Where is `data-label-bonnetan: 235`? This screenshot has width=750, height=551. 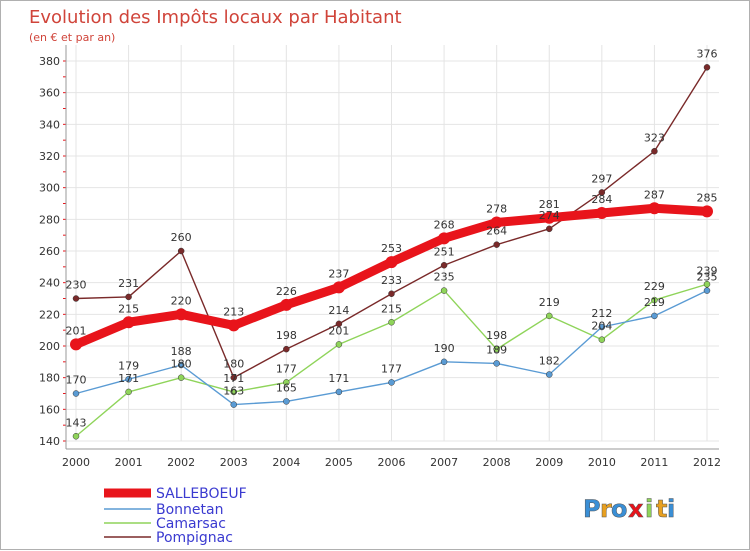 data-label-bonnetan: 235 is located at coordinates (707, 277).